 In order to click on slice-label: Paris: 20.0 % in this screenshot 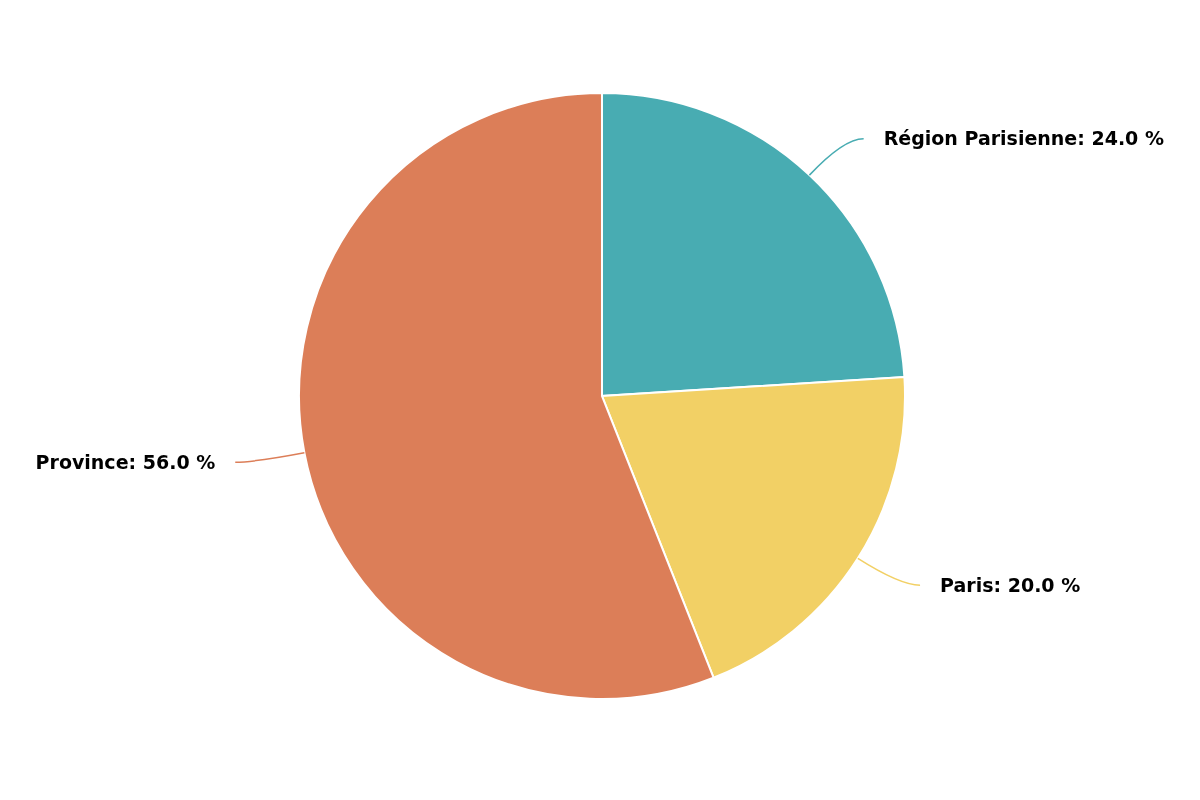, I will do `click(1010, 584)`.